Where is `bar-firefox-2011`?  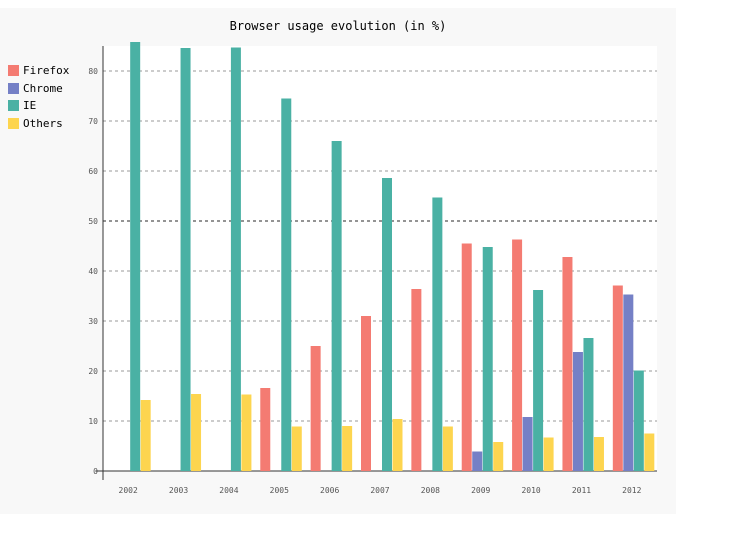
bar-firefox-2011 is located at coordinates (567, 364).